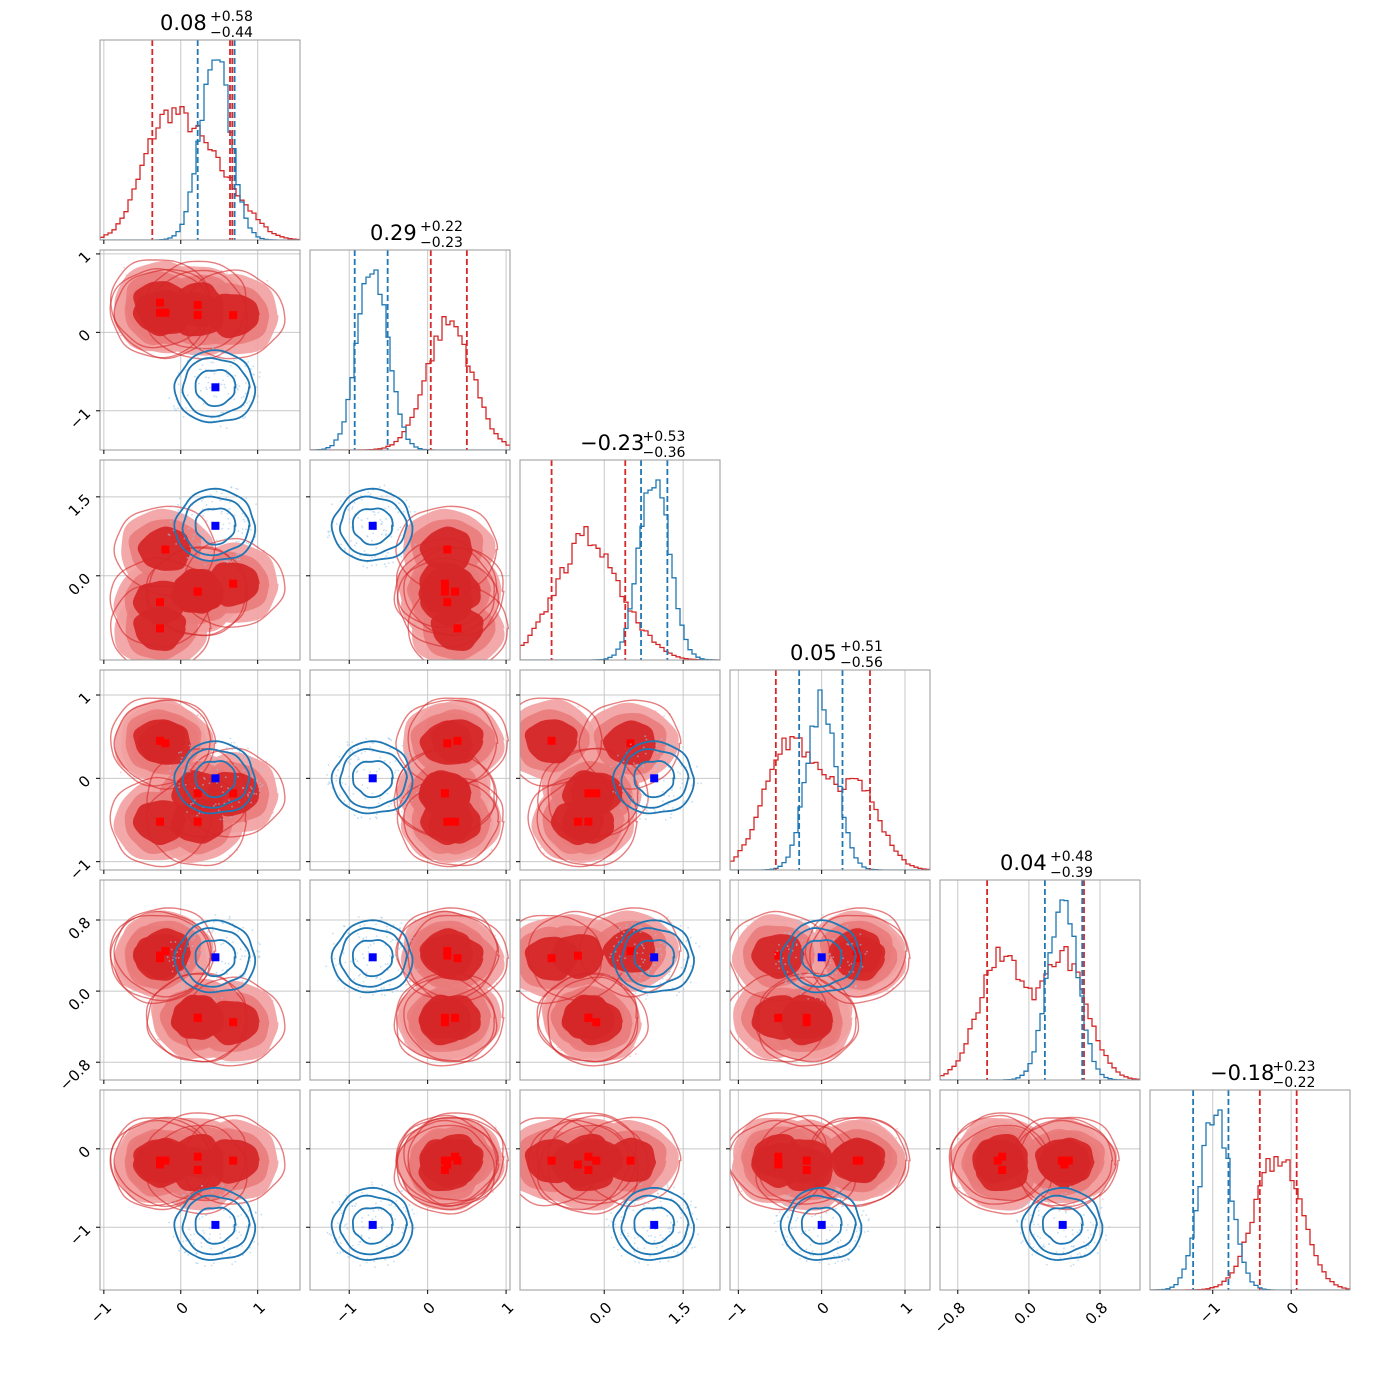 The image size is (1390, 1390). I want to click on histogram-panel-5: −1 0, so click(1250, 1208).